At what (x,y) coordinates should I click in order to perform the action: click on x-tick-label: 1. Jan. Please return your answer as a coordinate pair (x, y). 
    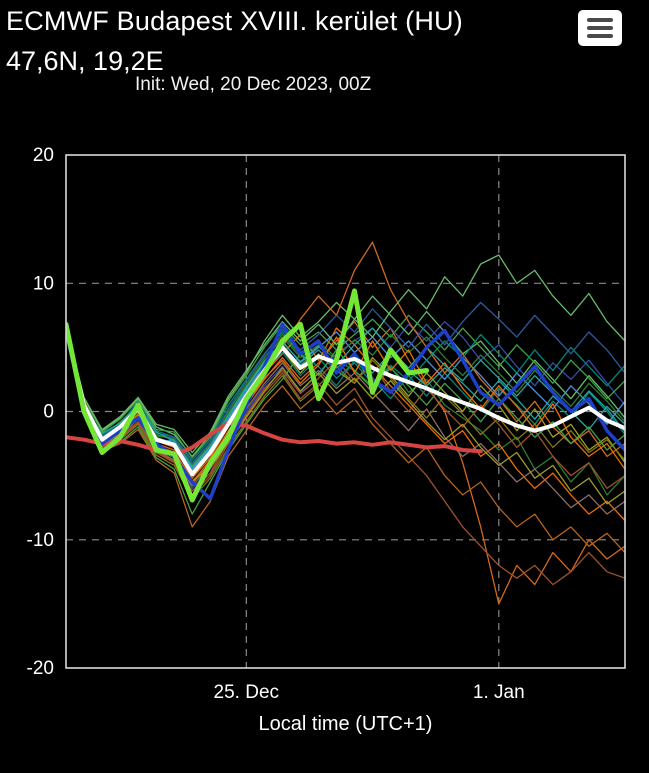
    Looking at the image, I should click on (499, 692).